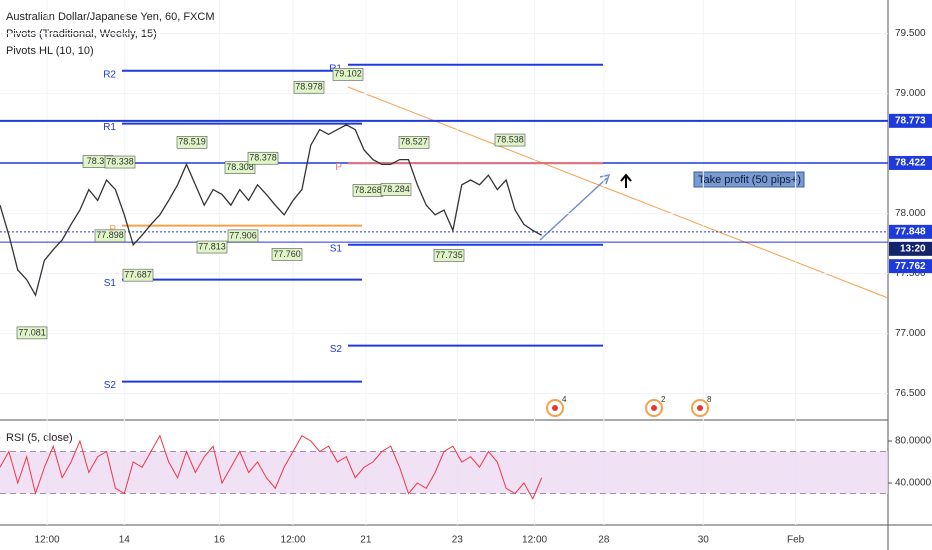  Describe the element at coordinates (910, 33) in the screenshot. I see `y-tick-label: 79.500` at that location.